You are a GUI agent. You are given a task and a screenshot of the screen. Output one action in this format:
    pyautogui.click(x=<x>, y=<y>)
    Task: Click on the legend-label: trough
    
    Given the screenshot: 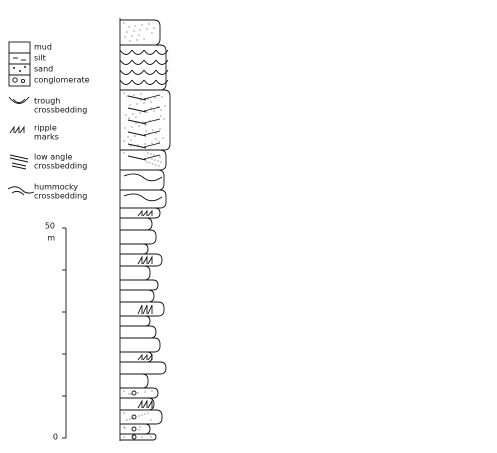 What is the action you would take?
    pyautogui.click(x=47, y=101)
    